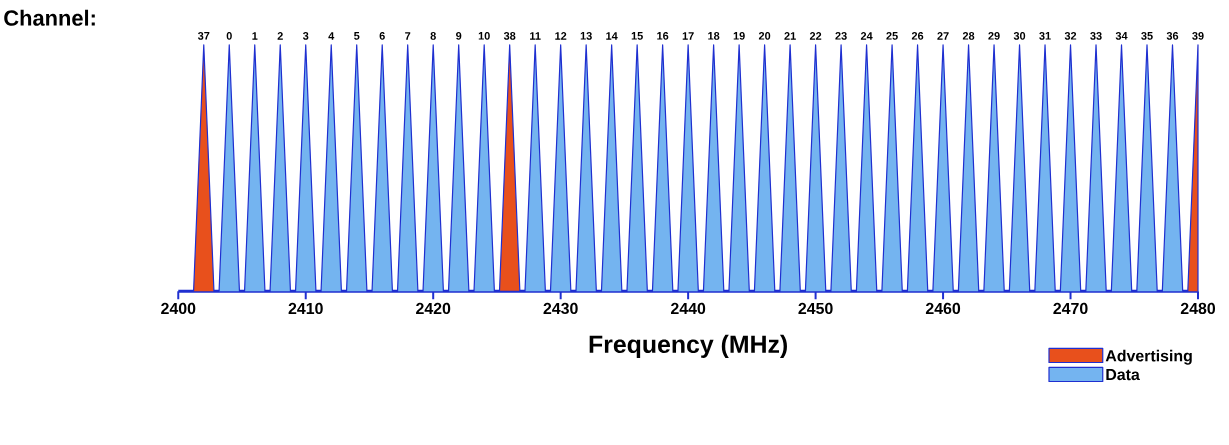 This screenshot has width=1229, height=445. Describe the element at coordinates (994, 35) in the screenshot. I see `annotation: 29` at that location.